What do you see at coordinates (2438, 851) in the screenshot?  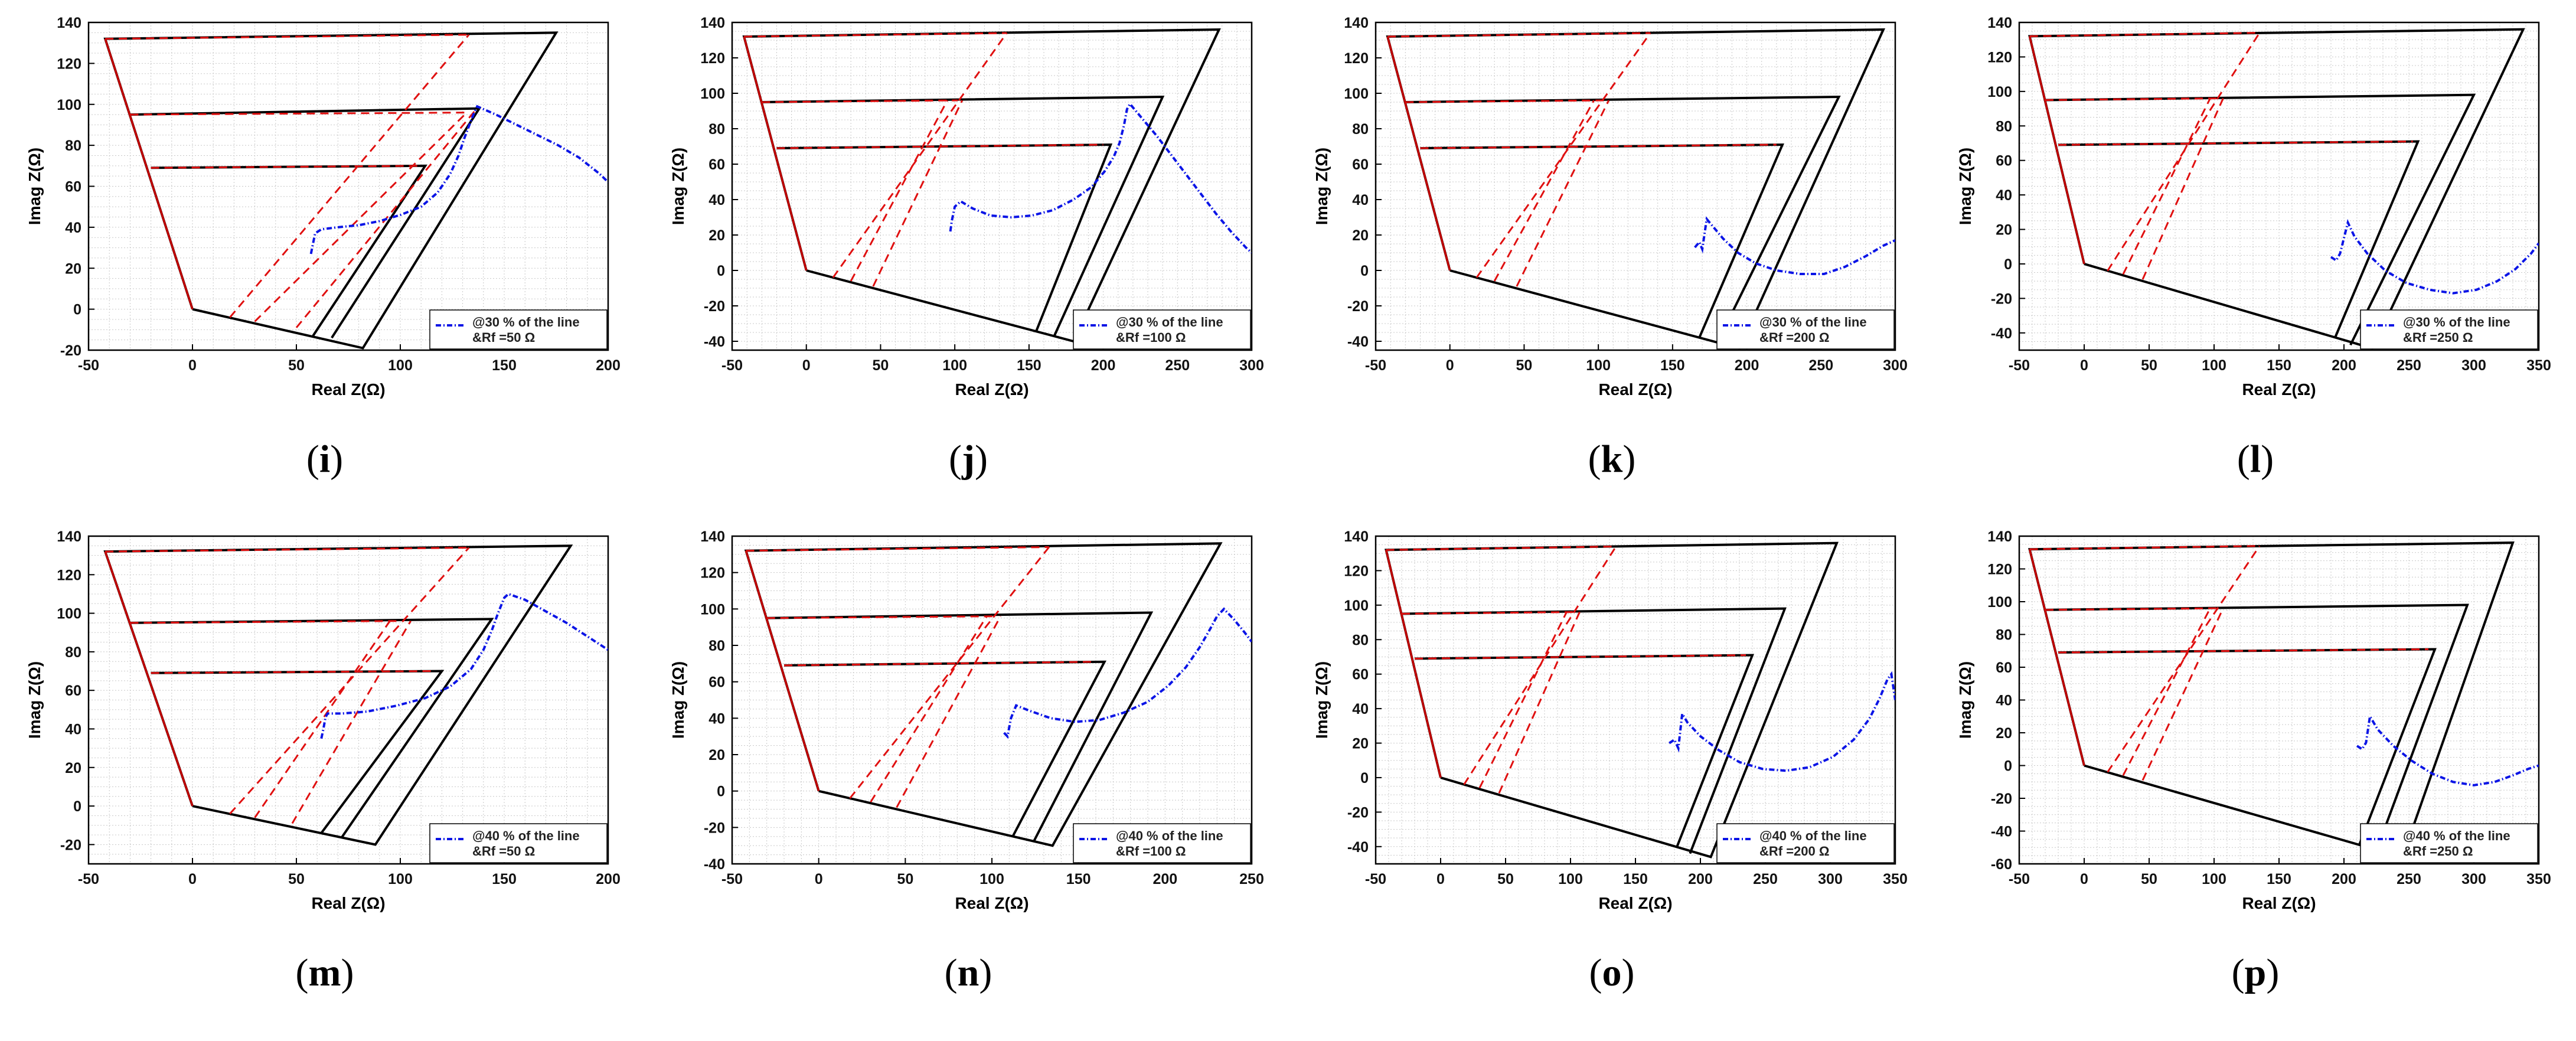 I see `legend-line-2: &Rf =250 Ω` at bounding box center [2438, 851].